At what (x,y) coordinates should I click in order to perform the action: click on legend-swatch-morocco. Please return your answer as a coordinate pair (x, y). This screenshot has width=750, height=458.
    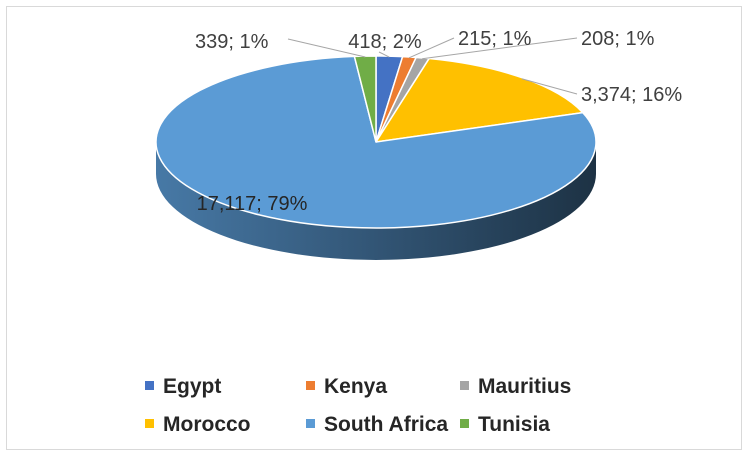
    Looking at the image, I should click on (149, 423).